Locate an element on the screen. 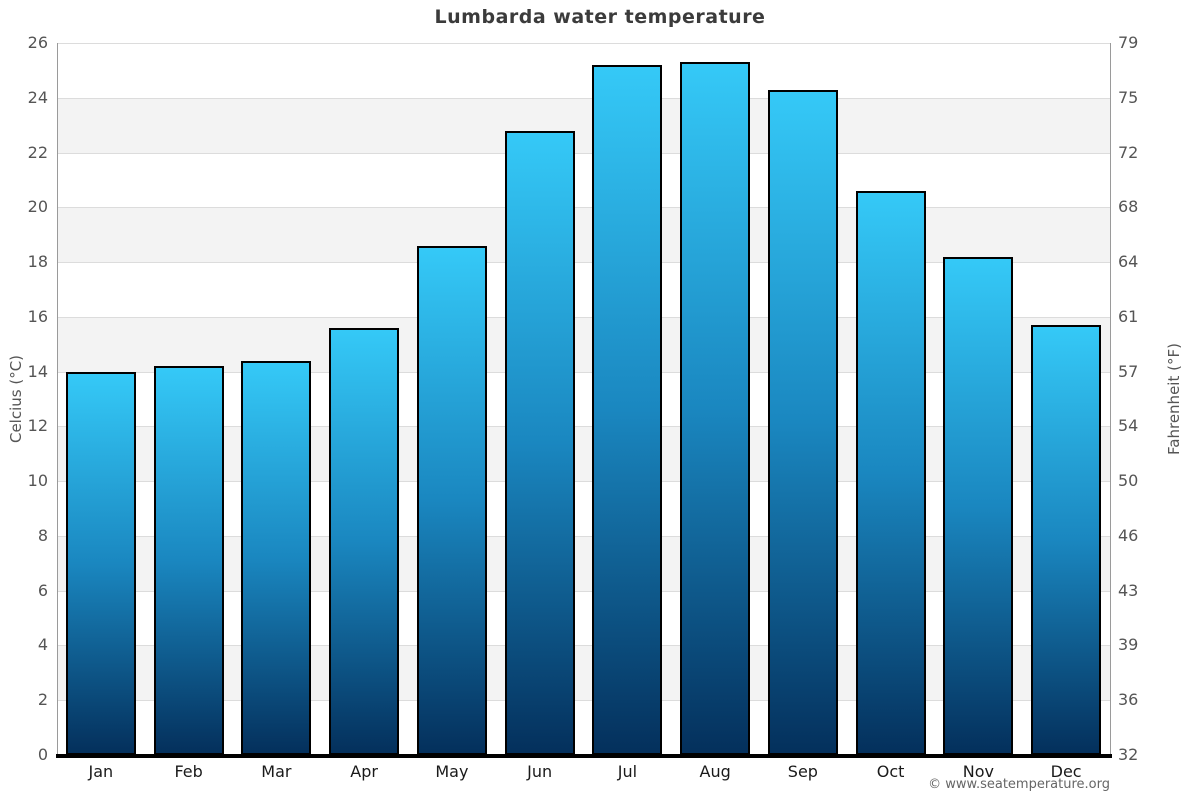 The width and height of the screenshot is (1200, 800). y-tick-celsius-26: 26 is located at coordinates (37, 42).